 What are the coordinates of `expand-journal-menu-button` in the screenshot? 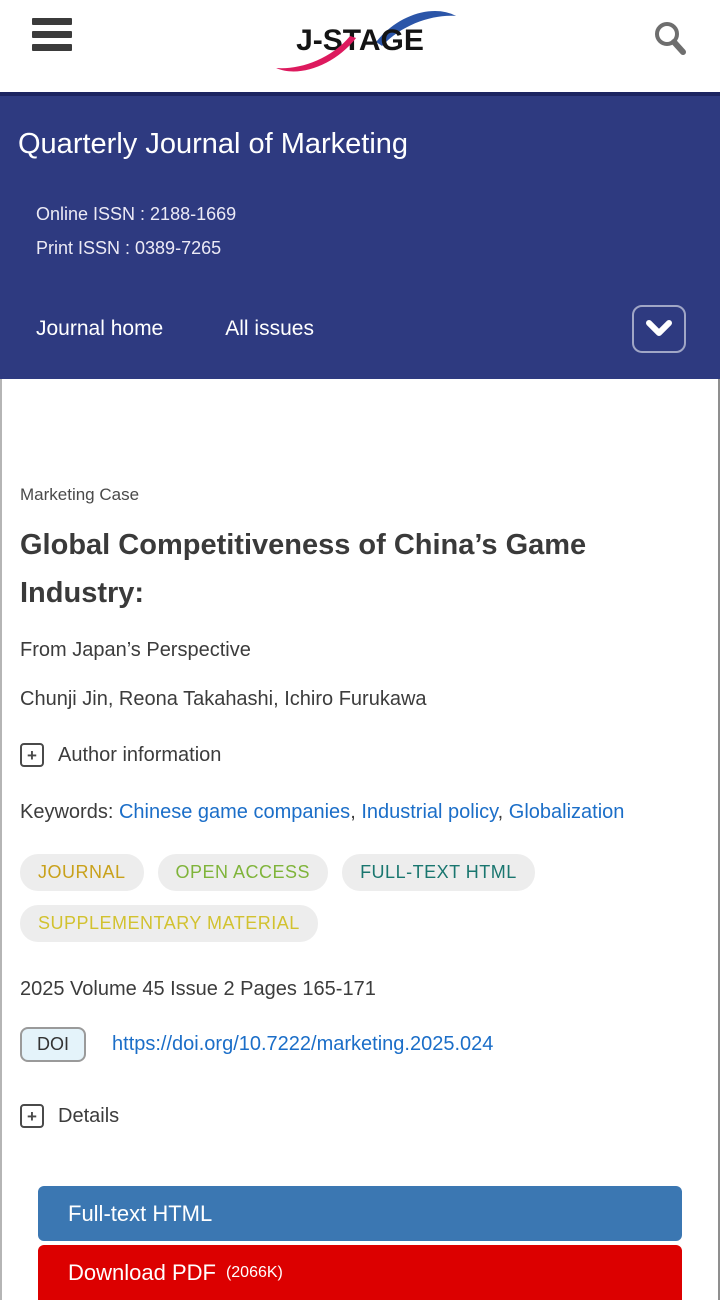 It's located at (659, 329).